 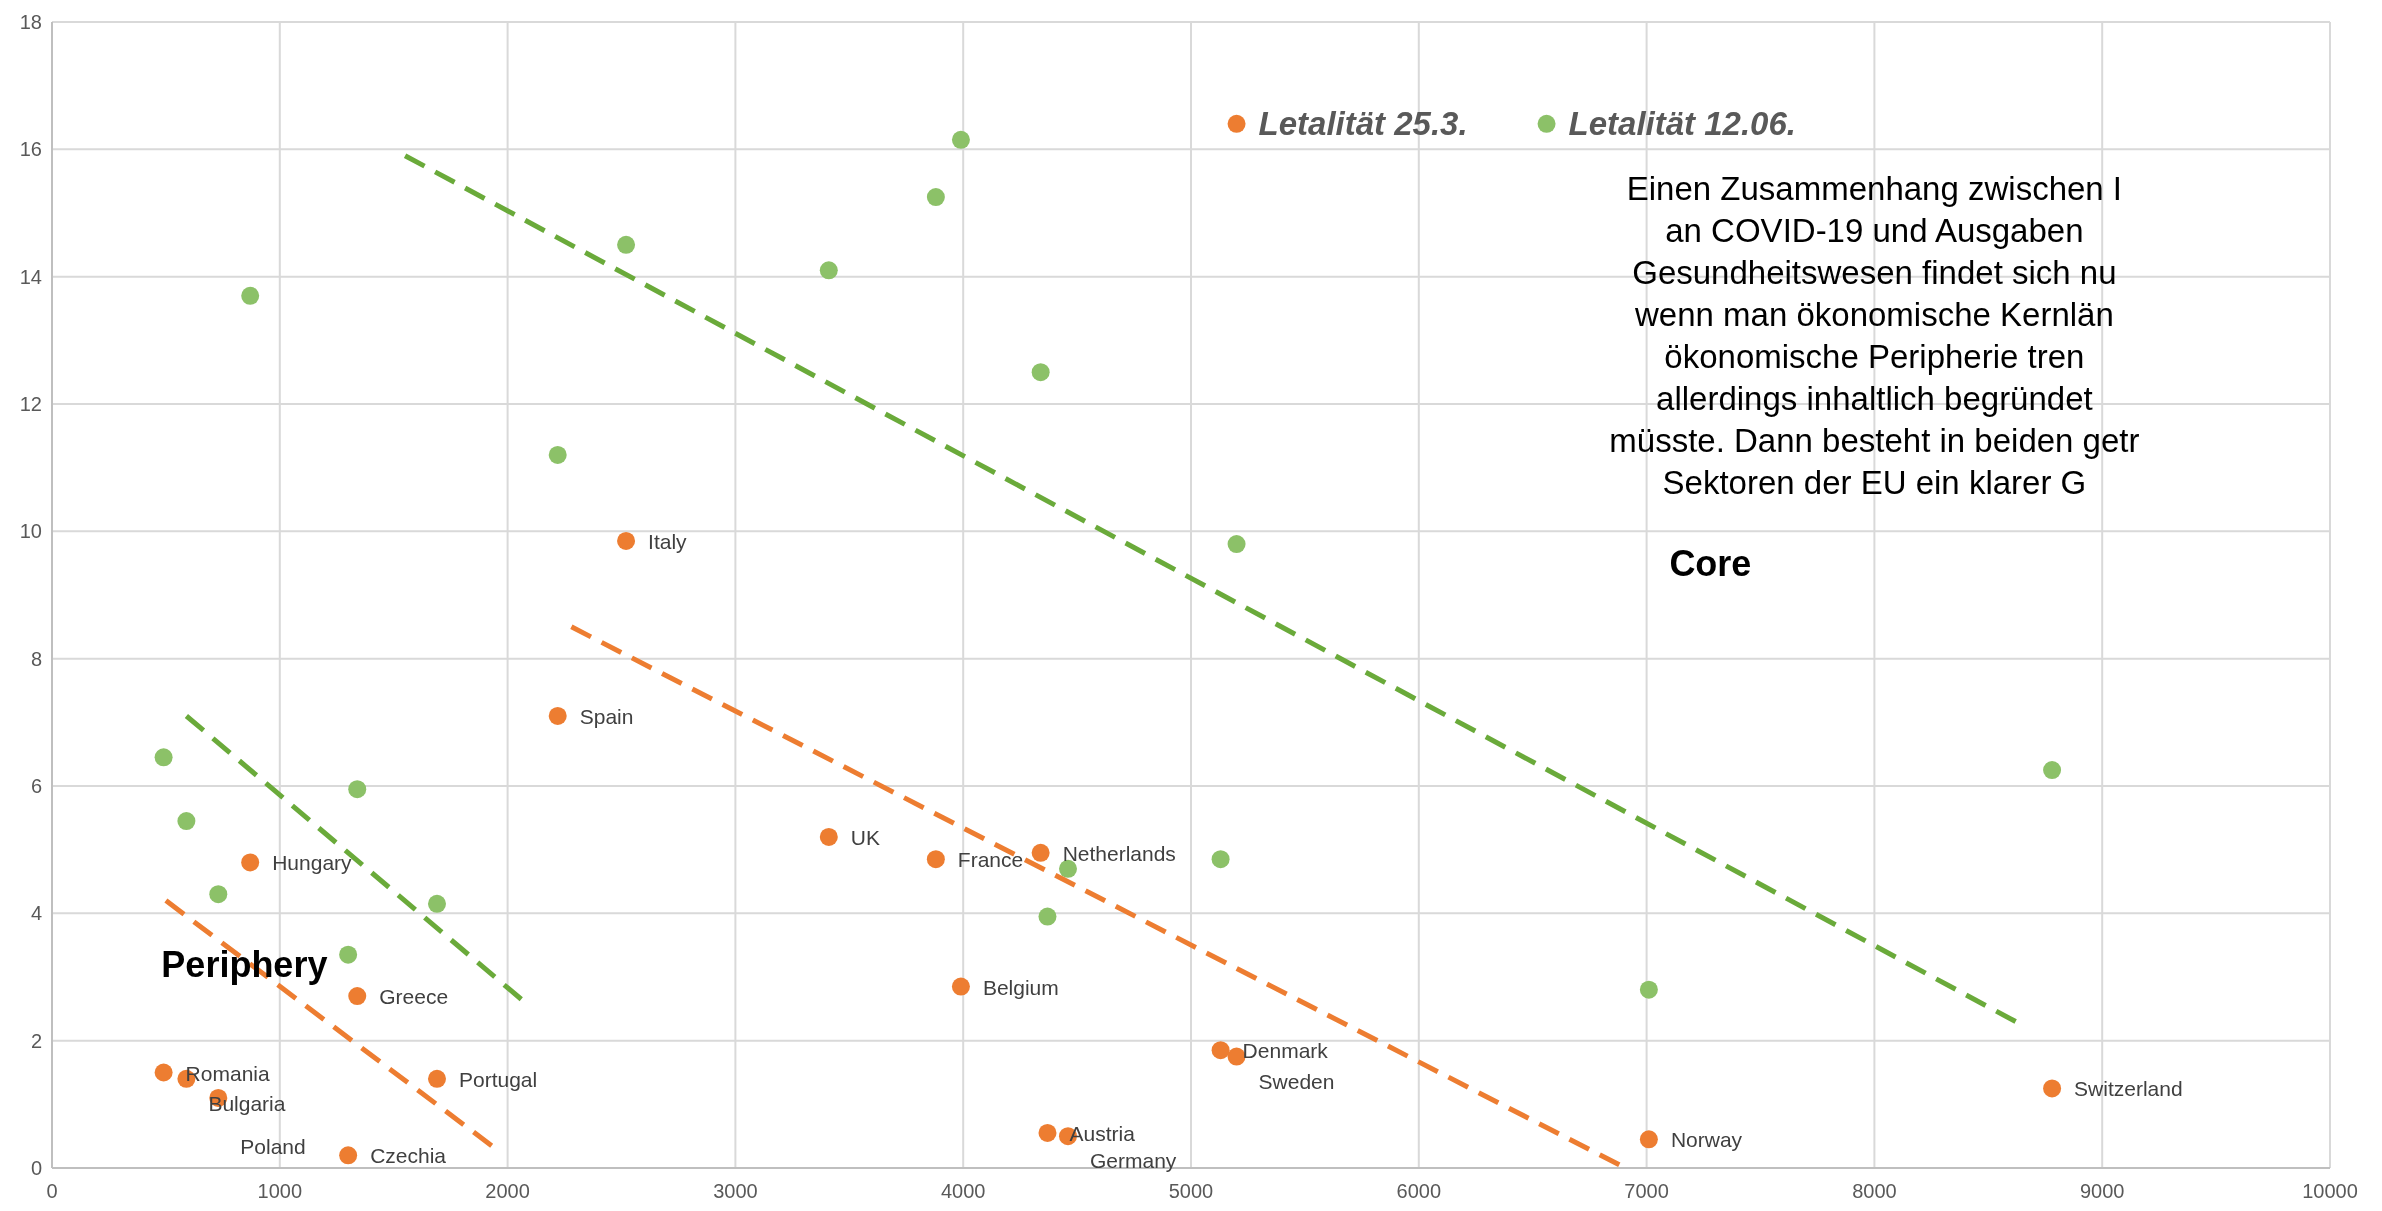 What do you see at coordinates (2128, 1089) in the screenshot?
I see `annotation: Switzerland` at bounding box center [2128, 1089].